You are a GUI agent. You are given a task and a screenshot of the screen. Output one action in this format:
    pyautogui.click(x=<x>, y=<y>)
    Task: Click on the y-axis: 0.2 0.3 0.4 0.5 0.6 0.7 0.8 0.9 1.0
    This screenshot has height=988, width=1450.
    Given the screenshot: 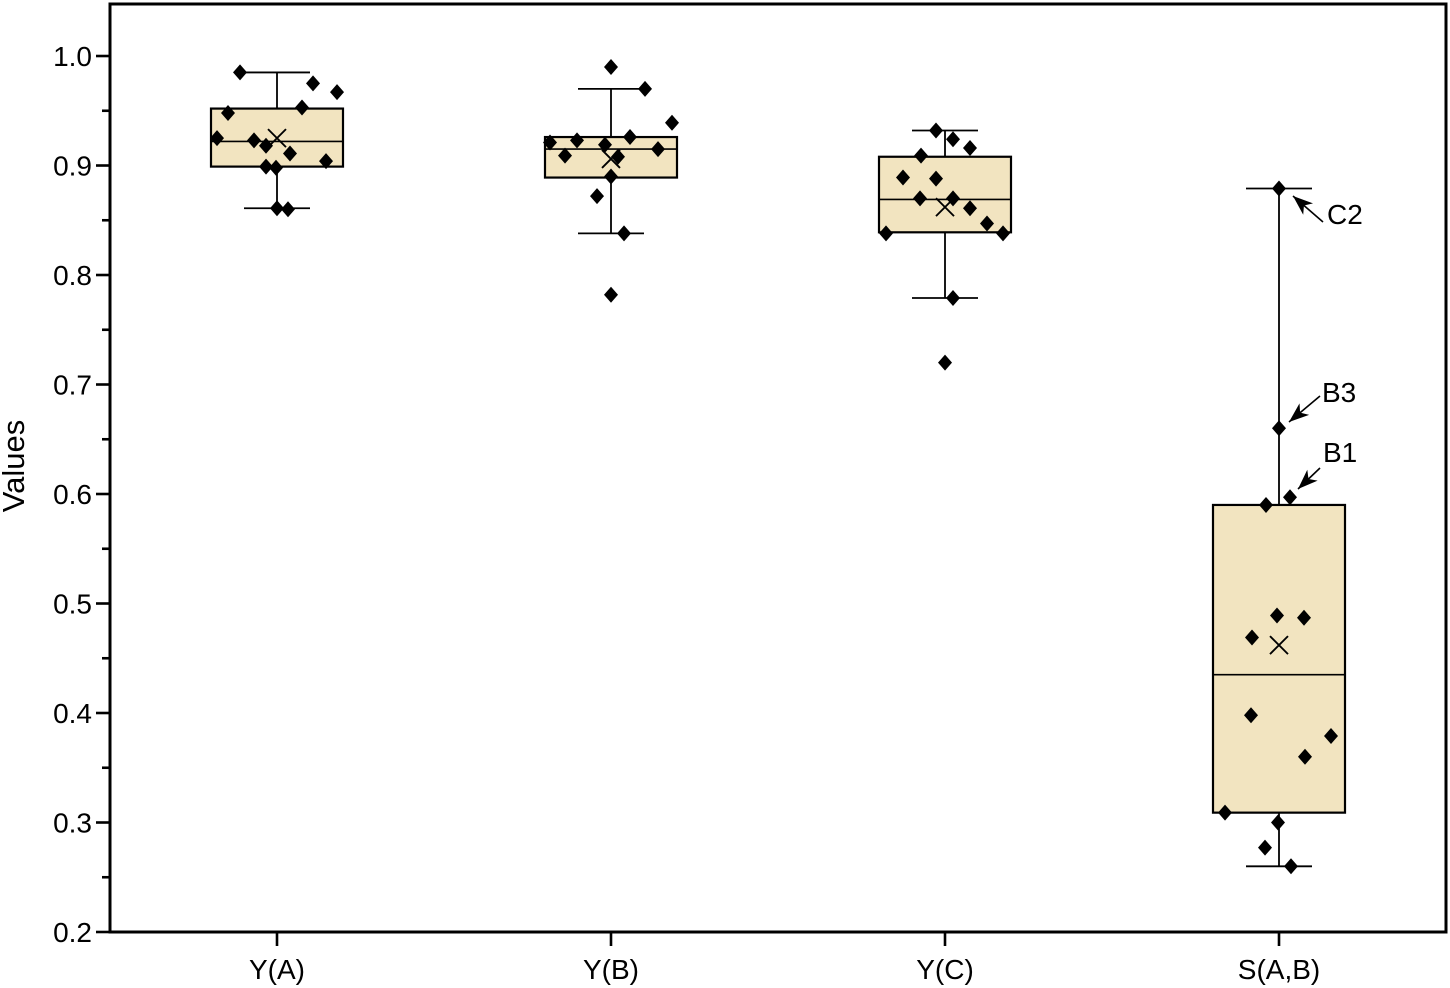 What is the action you would take?
    pyautogui.click(x=81, y=494)
    